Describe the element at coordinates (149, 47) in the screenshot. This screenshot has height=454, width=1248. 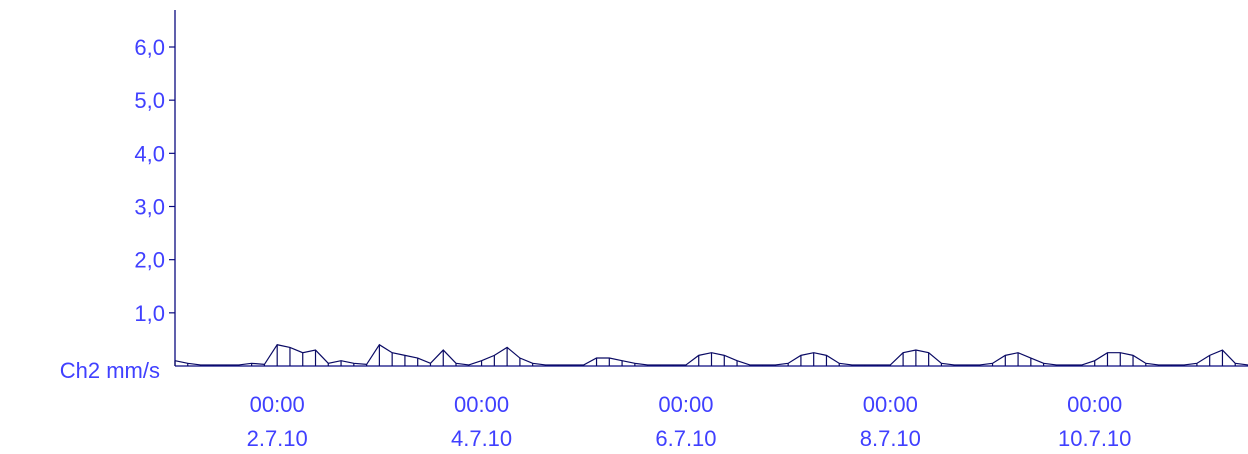
I see `y-tick-label: 6,0` at that location.